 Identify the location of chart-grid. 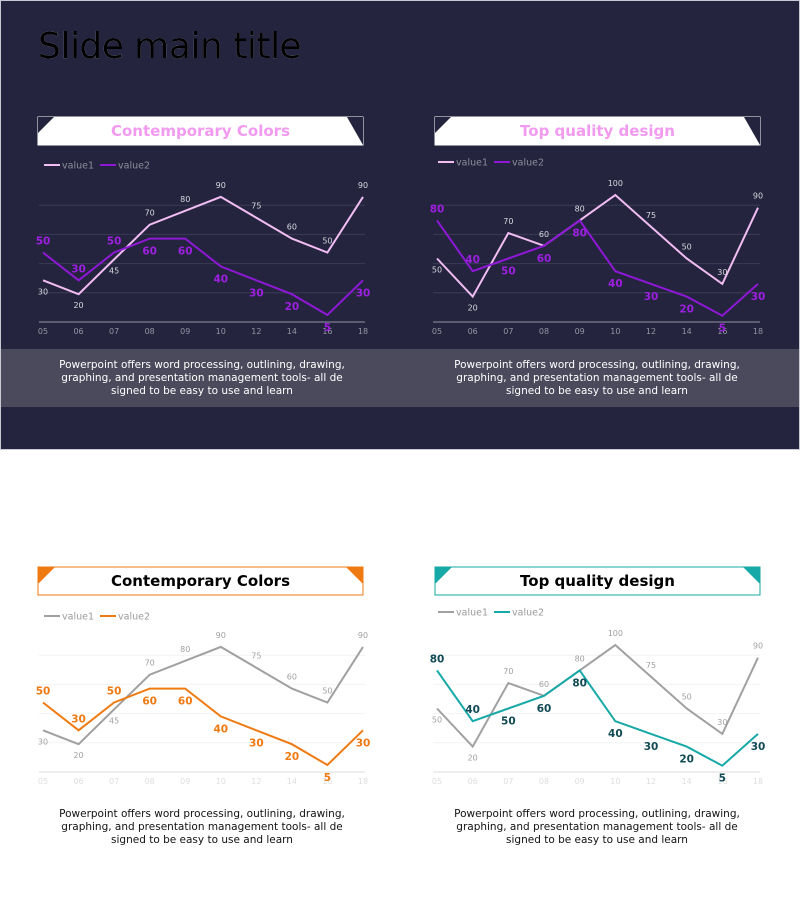
(596, 699).